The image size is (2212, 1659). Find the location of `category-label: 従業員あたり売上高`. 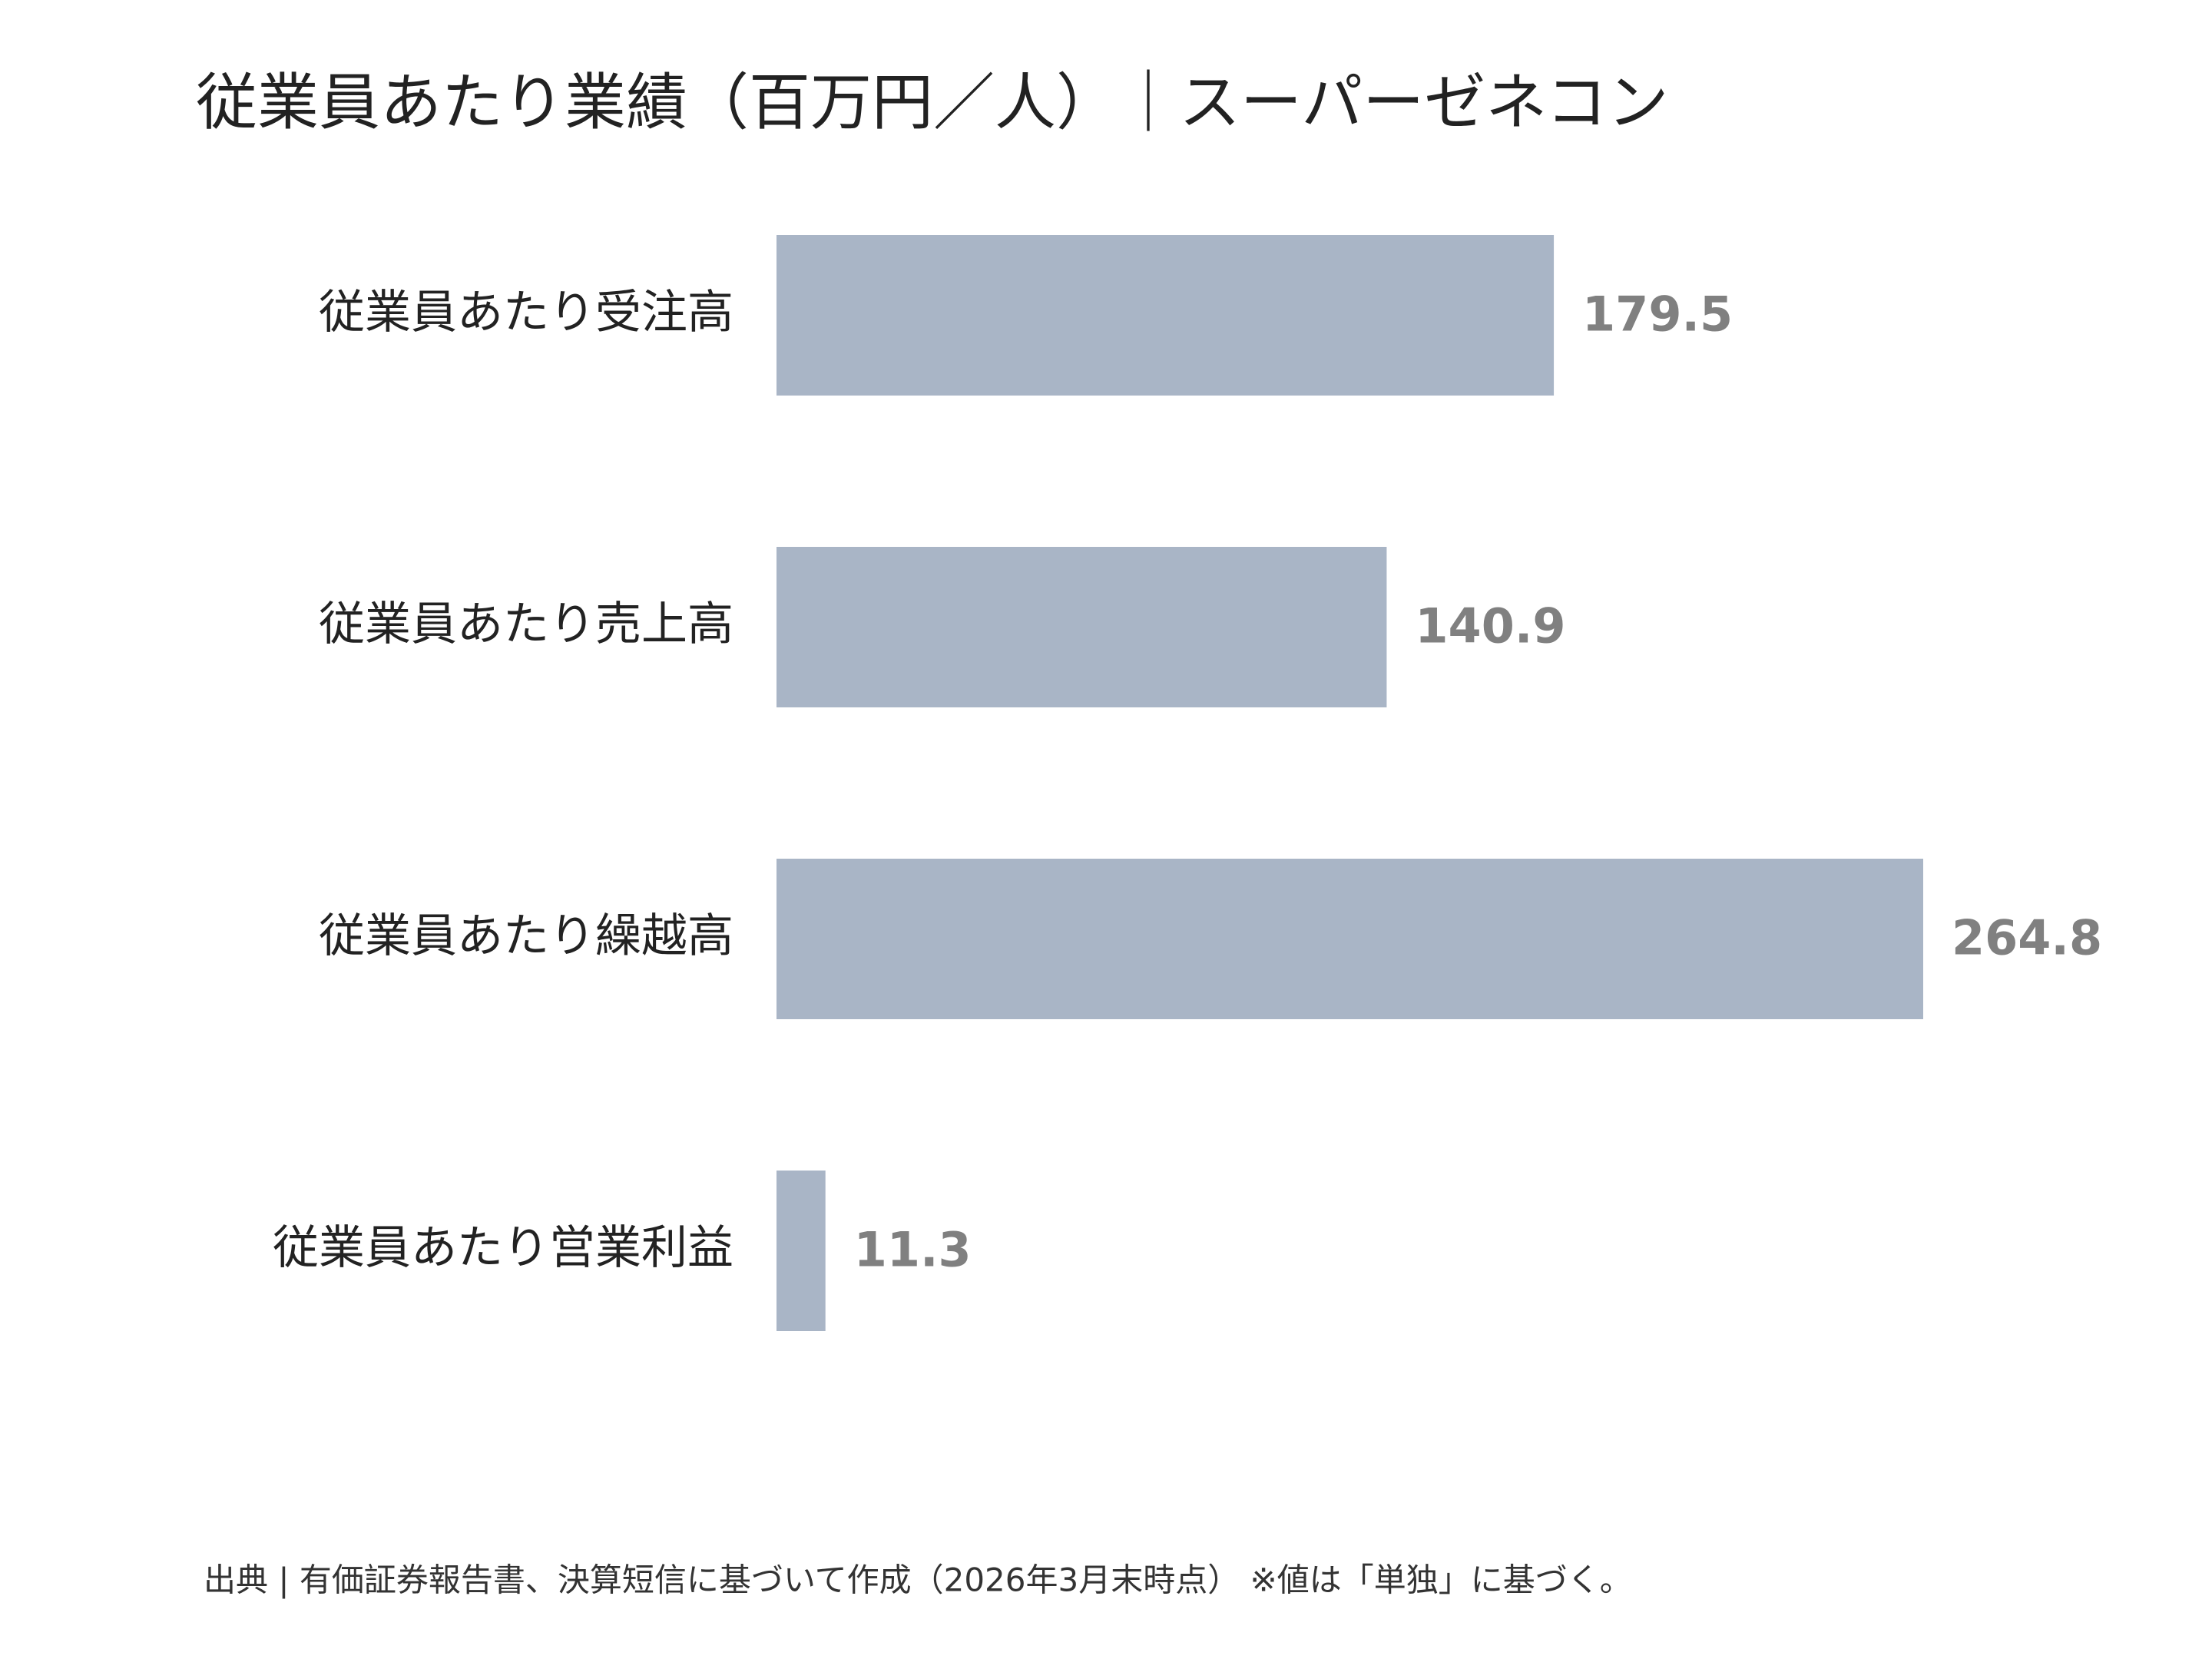

category-label: 従業員あたり売上高 is located at coordinates (526, 625).